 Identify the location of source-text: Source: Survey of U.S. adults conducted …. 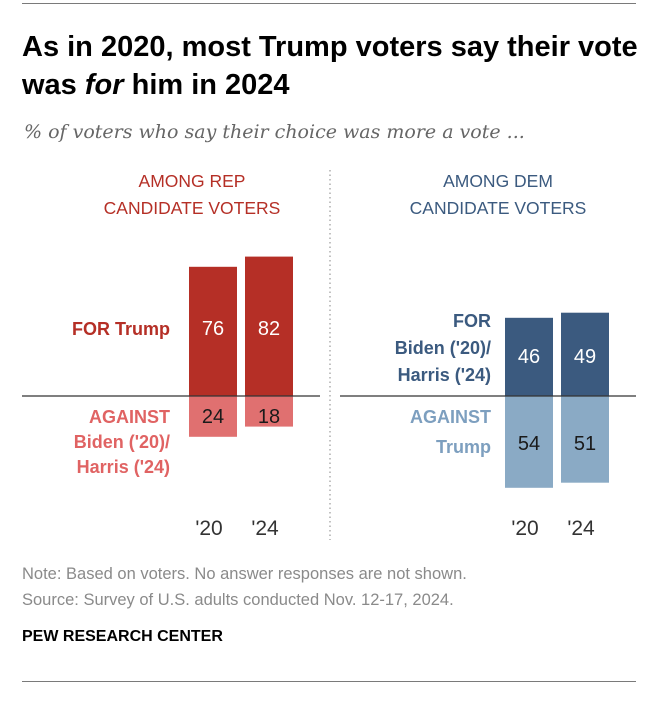
(238, 600).